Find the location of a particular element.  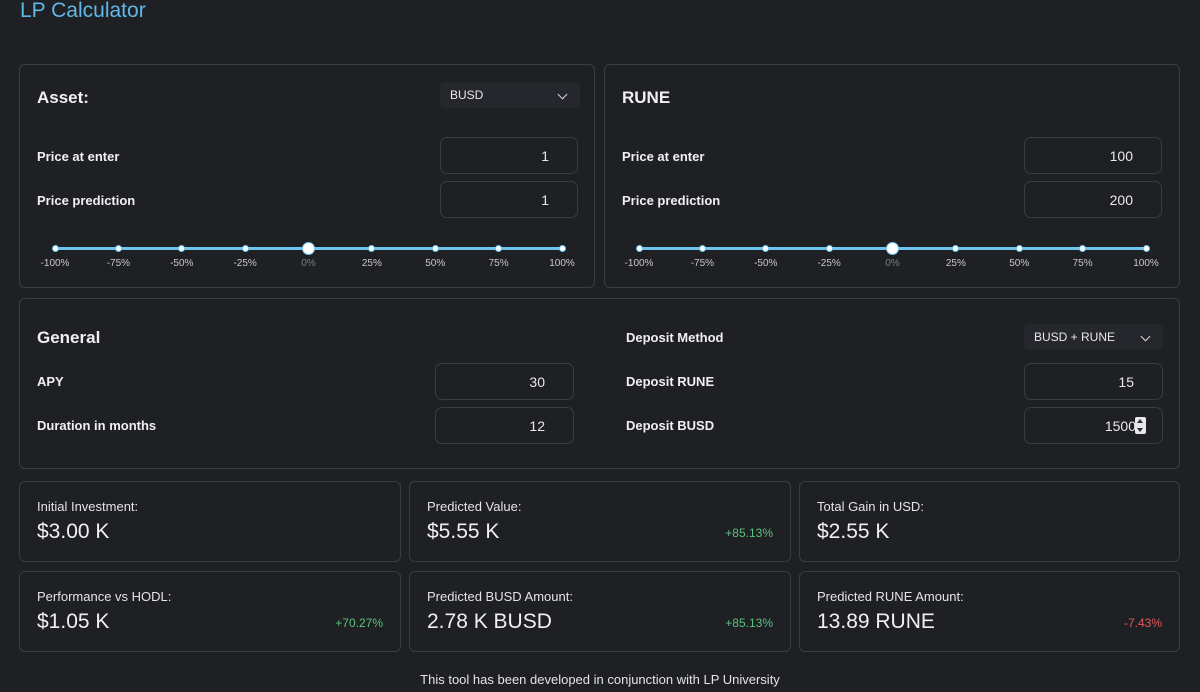

card-value: 13.89 RUNE is located at coordinates (876, 621).